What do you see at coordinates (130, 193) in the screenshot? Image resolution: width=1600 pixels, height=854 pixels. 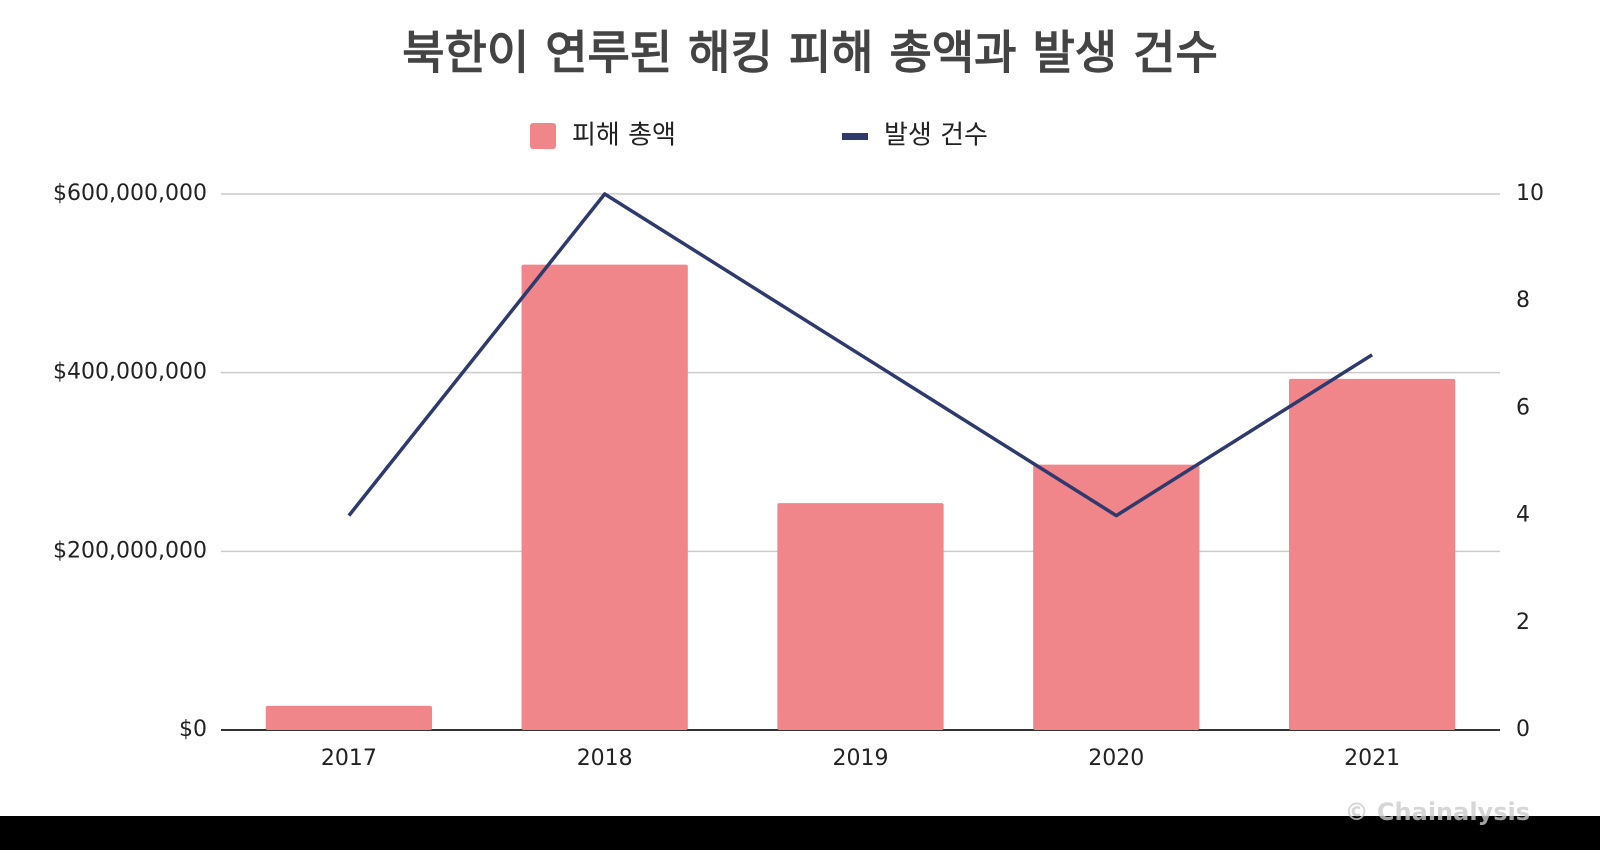 I see `y-tick-label: $600,000,000` at bounding box center [130, 193].